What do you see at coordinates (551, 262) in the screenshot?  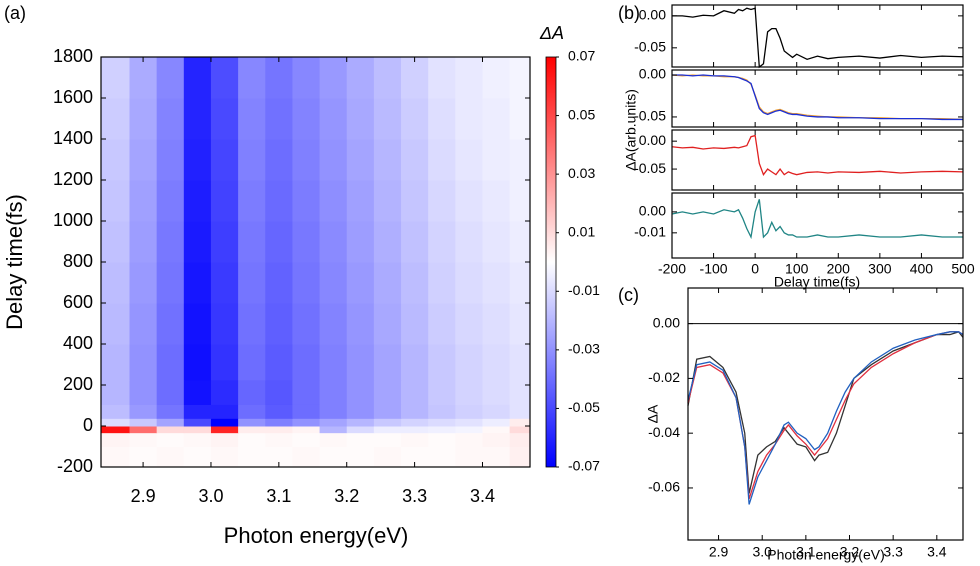 I see `colorbar` at bounding box center [551, 262].